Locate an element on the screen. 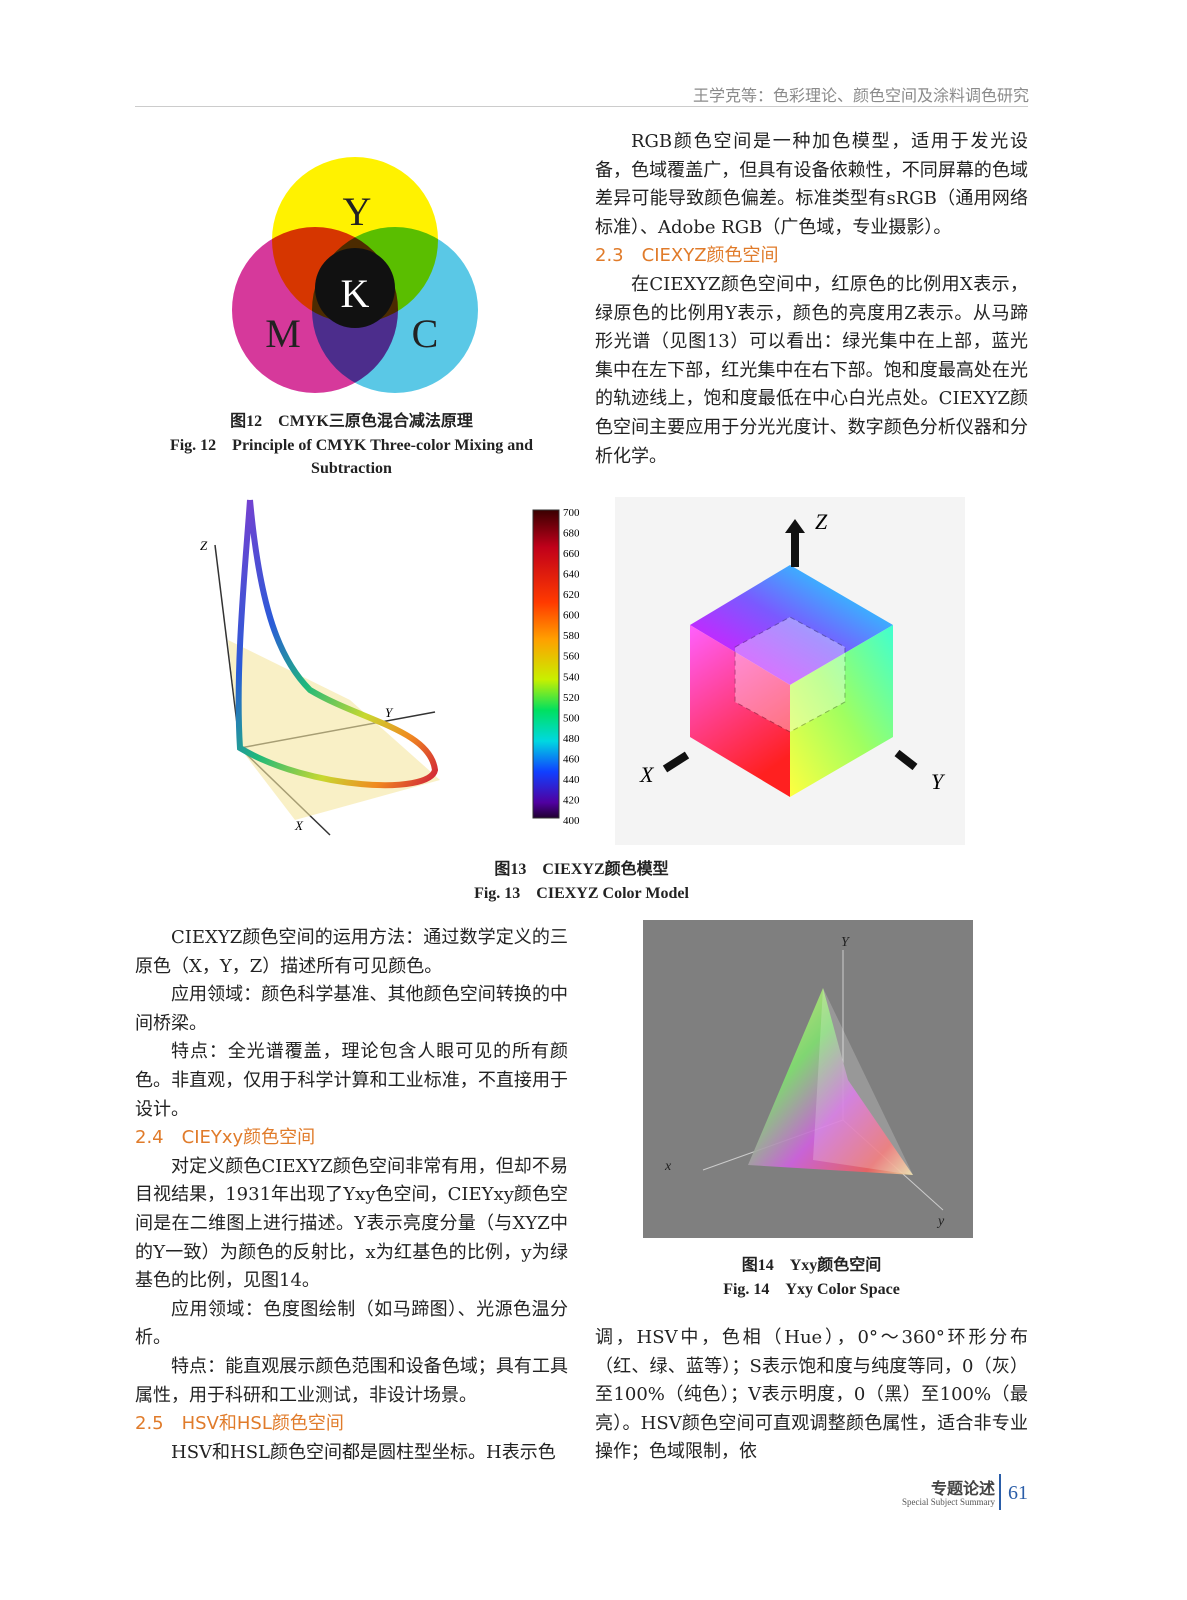 The width and height of the screenshot is (1187, 1600). section-heading: 2.5 HSV和HSL颜色空间 is located at coordinates (239, 1424).